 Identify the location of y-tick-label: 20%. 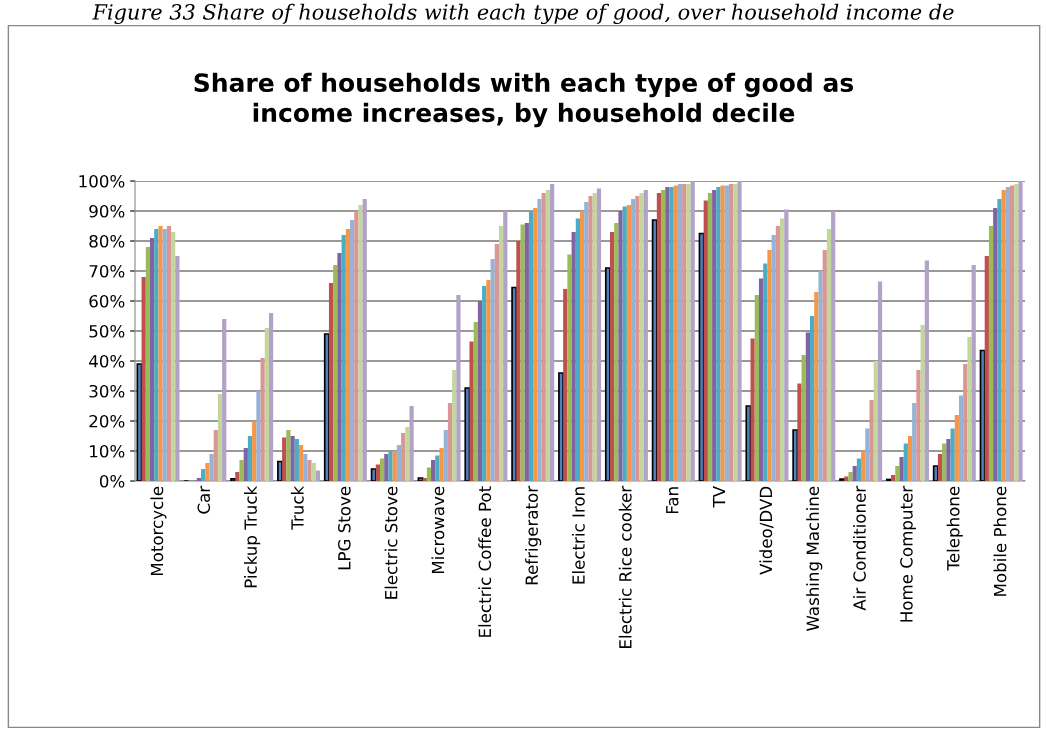
(107, 421).